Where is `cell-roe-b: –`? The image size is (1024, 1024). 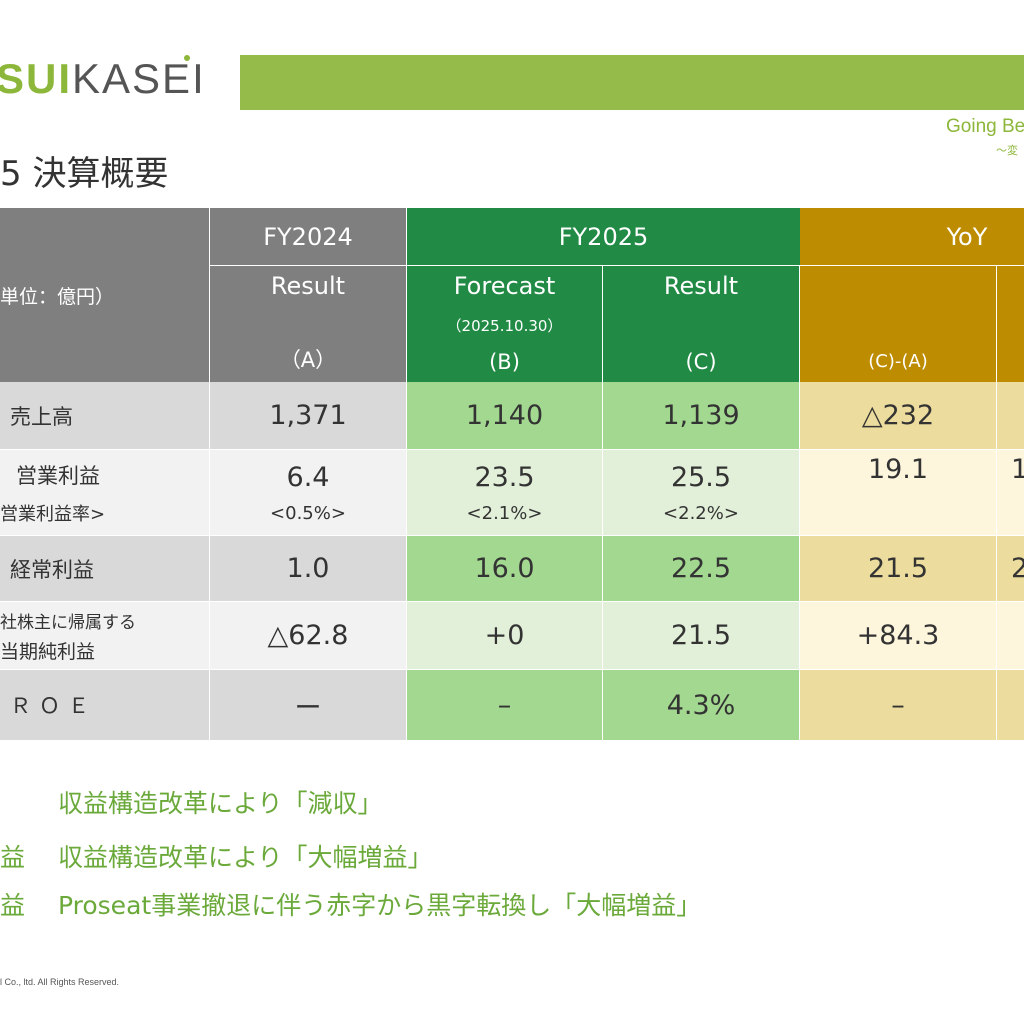 cell-roe-b: – is located at coordinates (505, 705).